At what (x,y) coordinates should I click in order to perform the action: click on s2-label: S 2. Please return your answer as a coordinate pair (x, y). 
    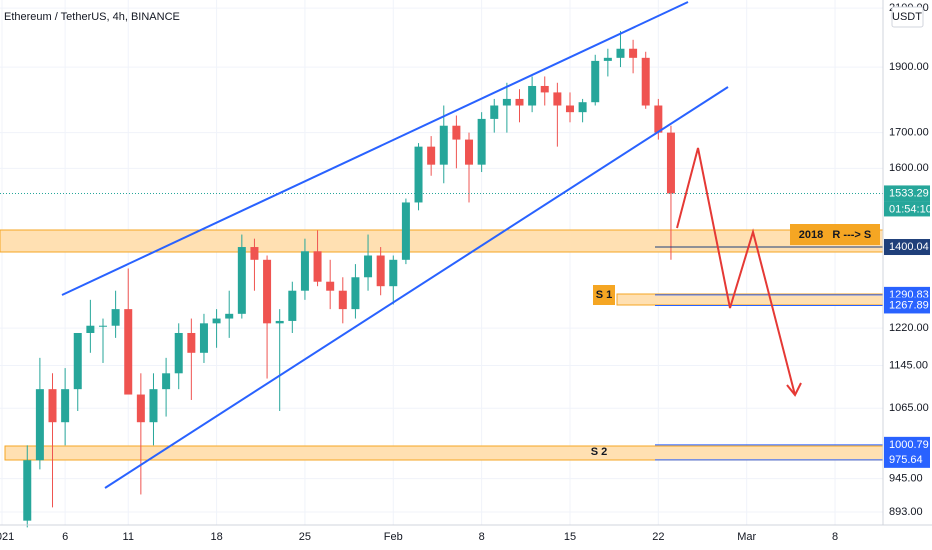
    Looking at the image, I should click on (599, 452).